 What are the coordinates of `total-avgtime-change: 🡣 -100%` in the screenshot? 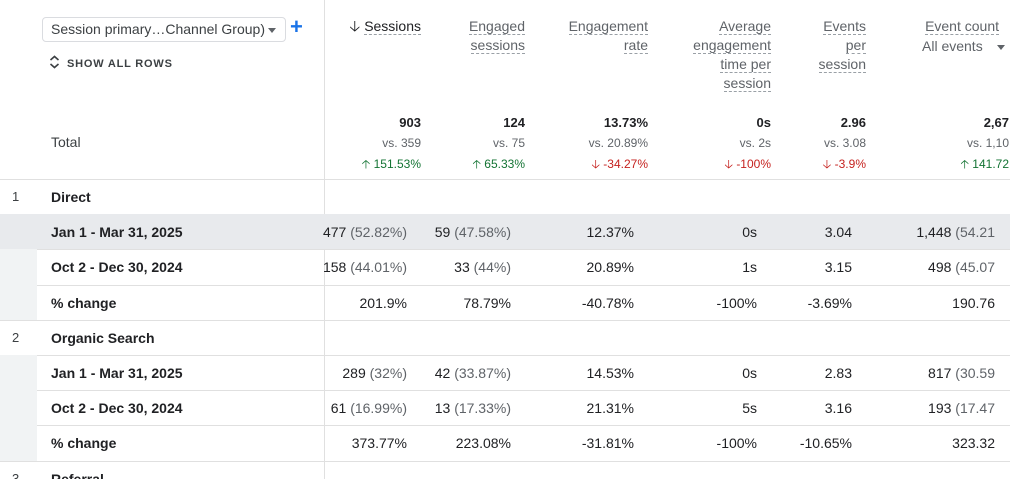 It's located at (747, 164).